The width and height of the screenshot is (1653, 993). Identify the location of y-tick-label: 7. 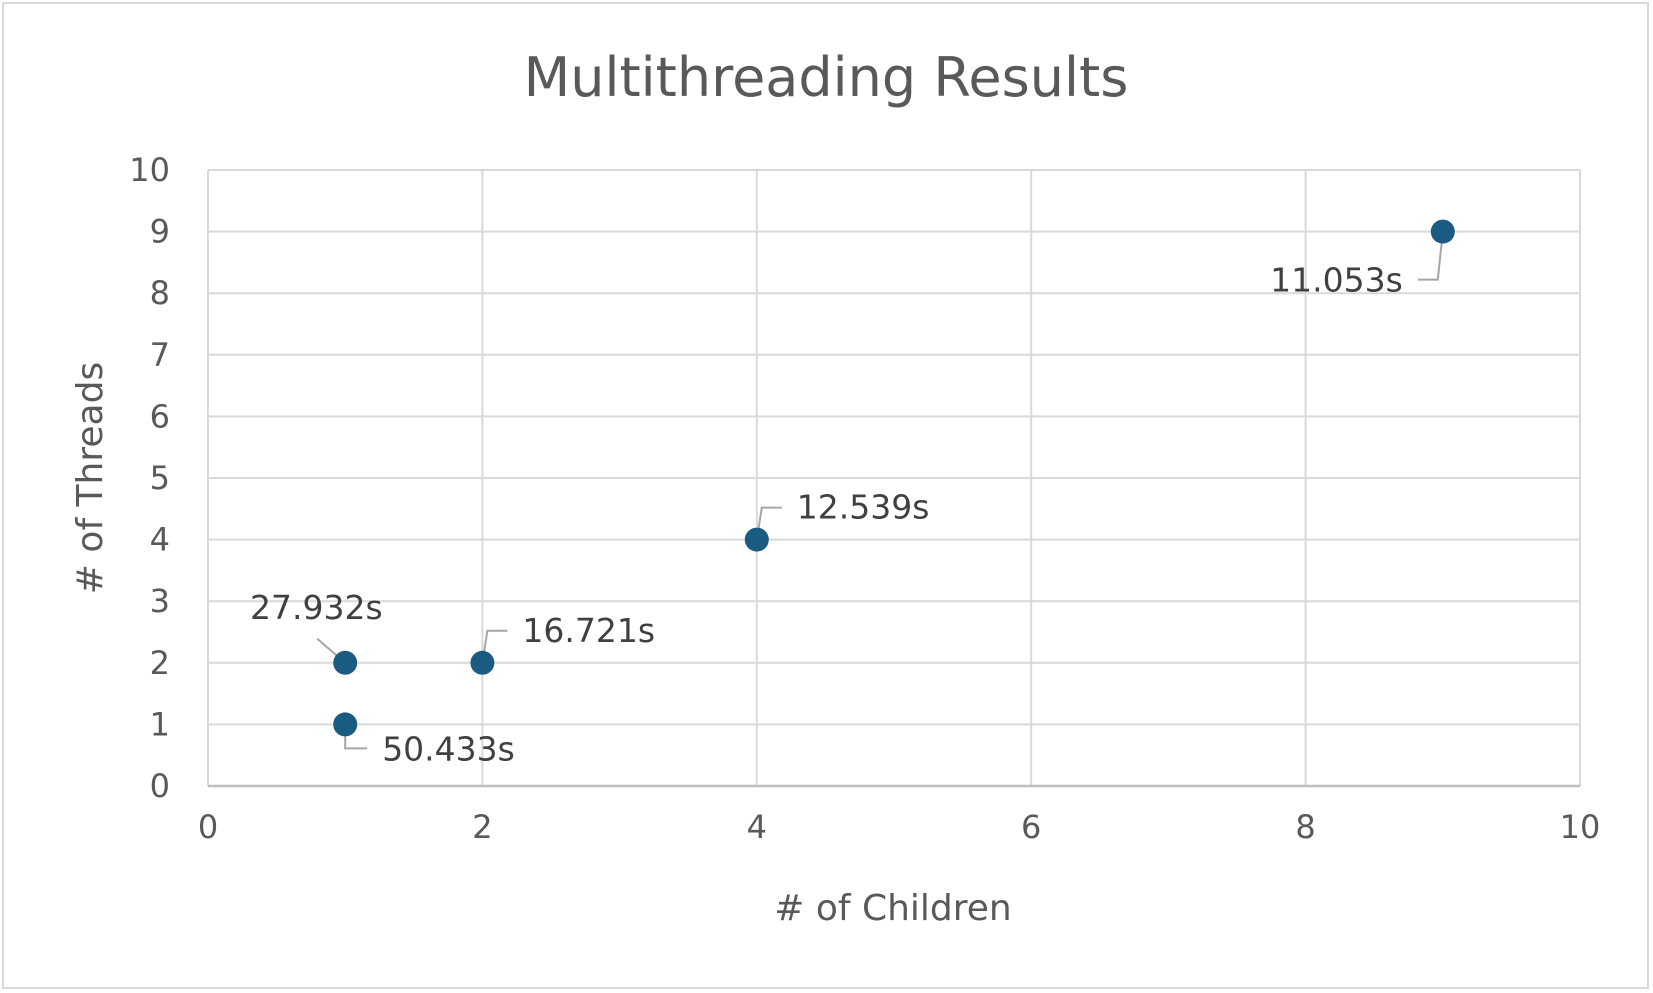
(160, 355).